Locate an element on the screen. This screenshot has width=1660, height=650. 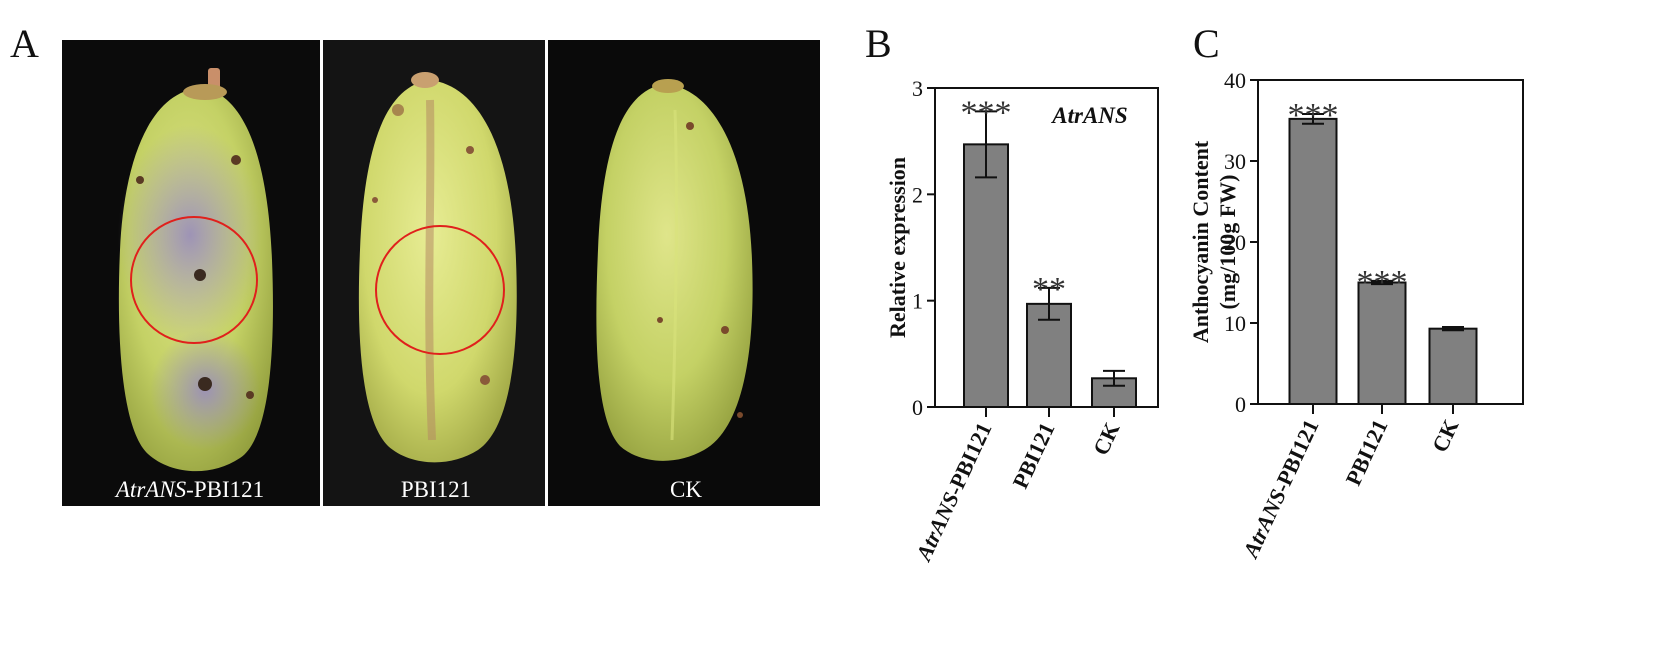
y-axis-label: Relative expression is located at coordinates (897, 247).